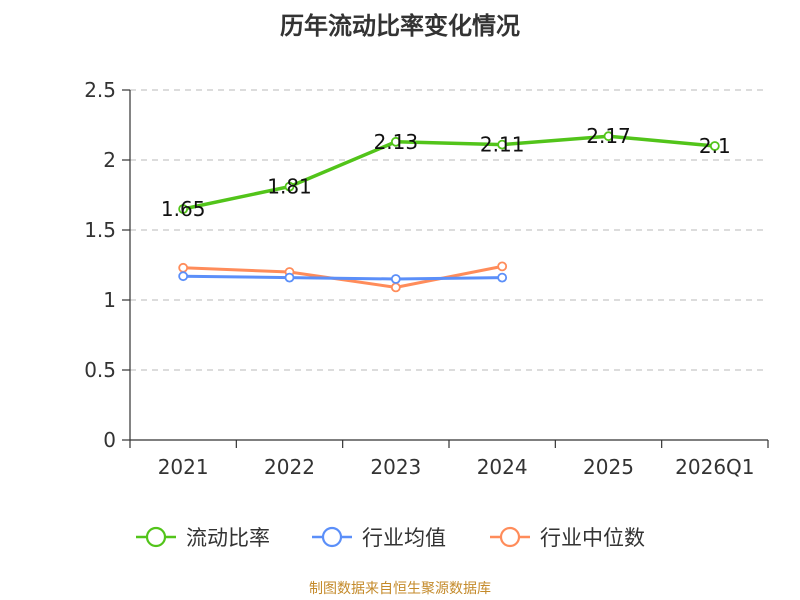  I want to click on x-tick-label: 2022, so click(289, 467).